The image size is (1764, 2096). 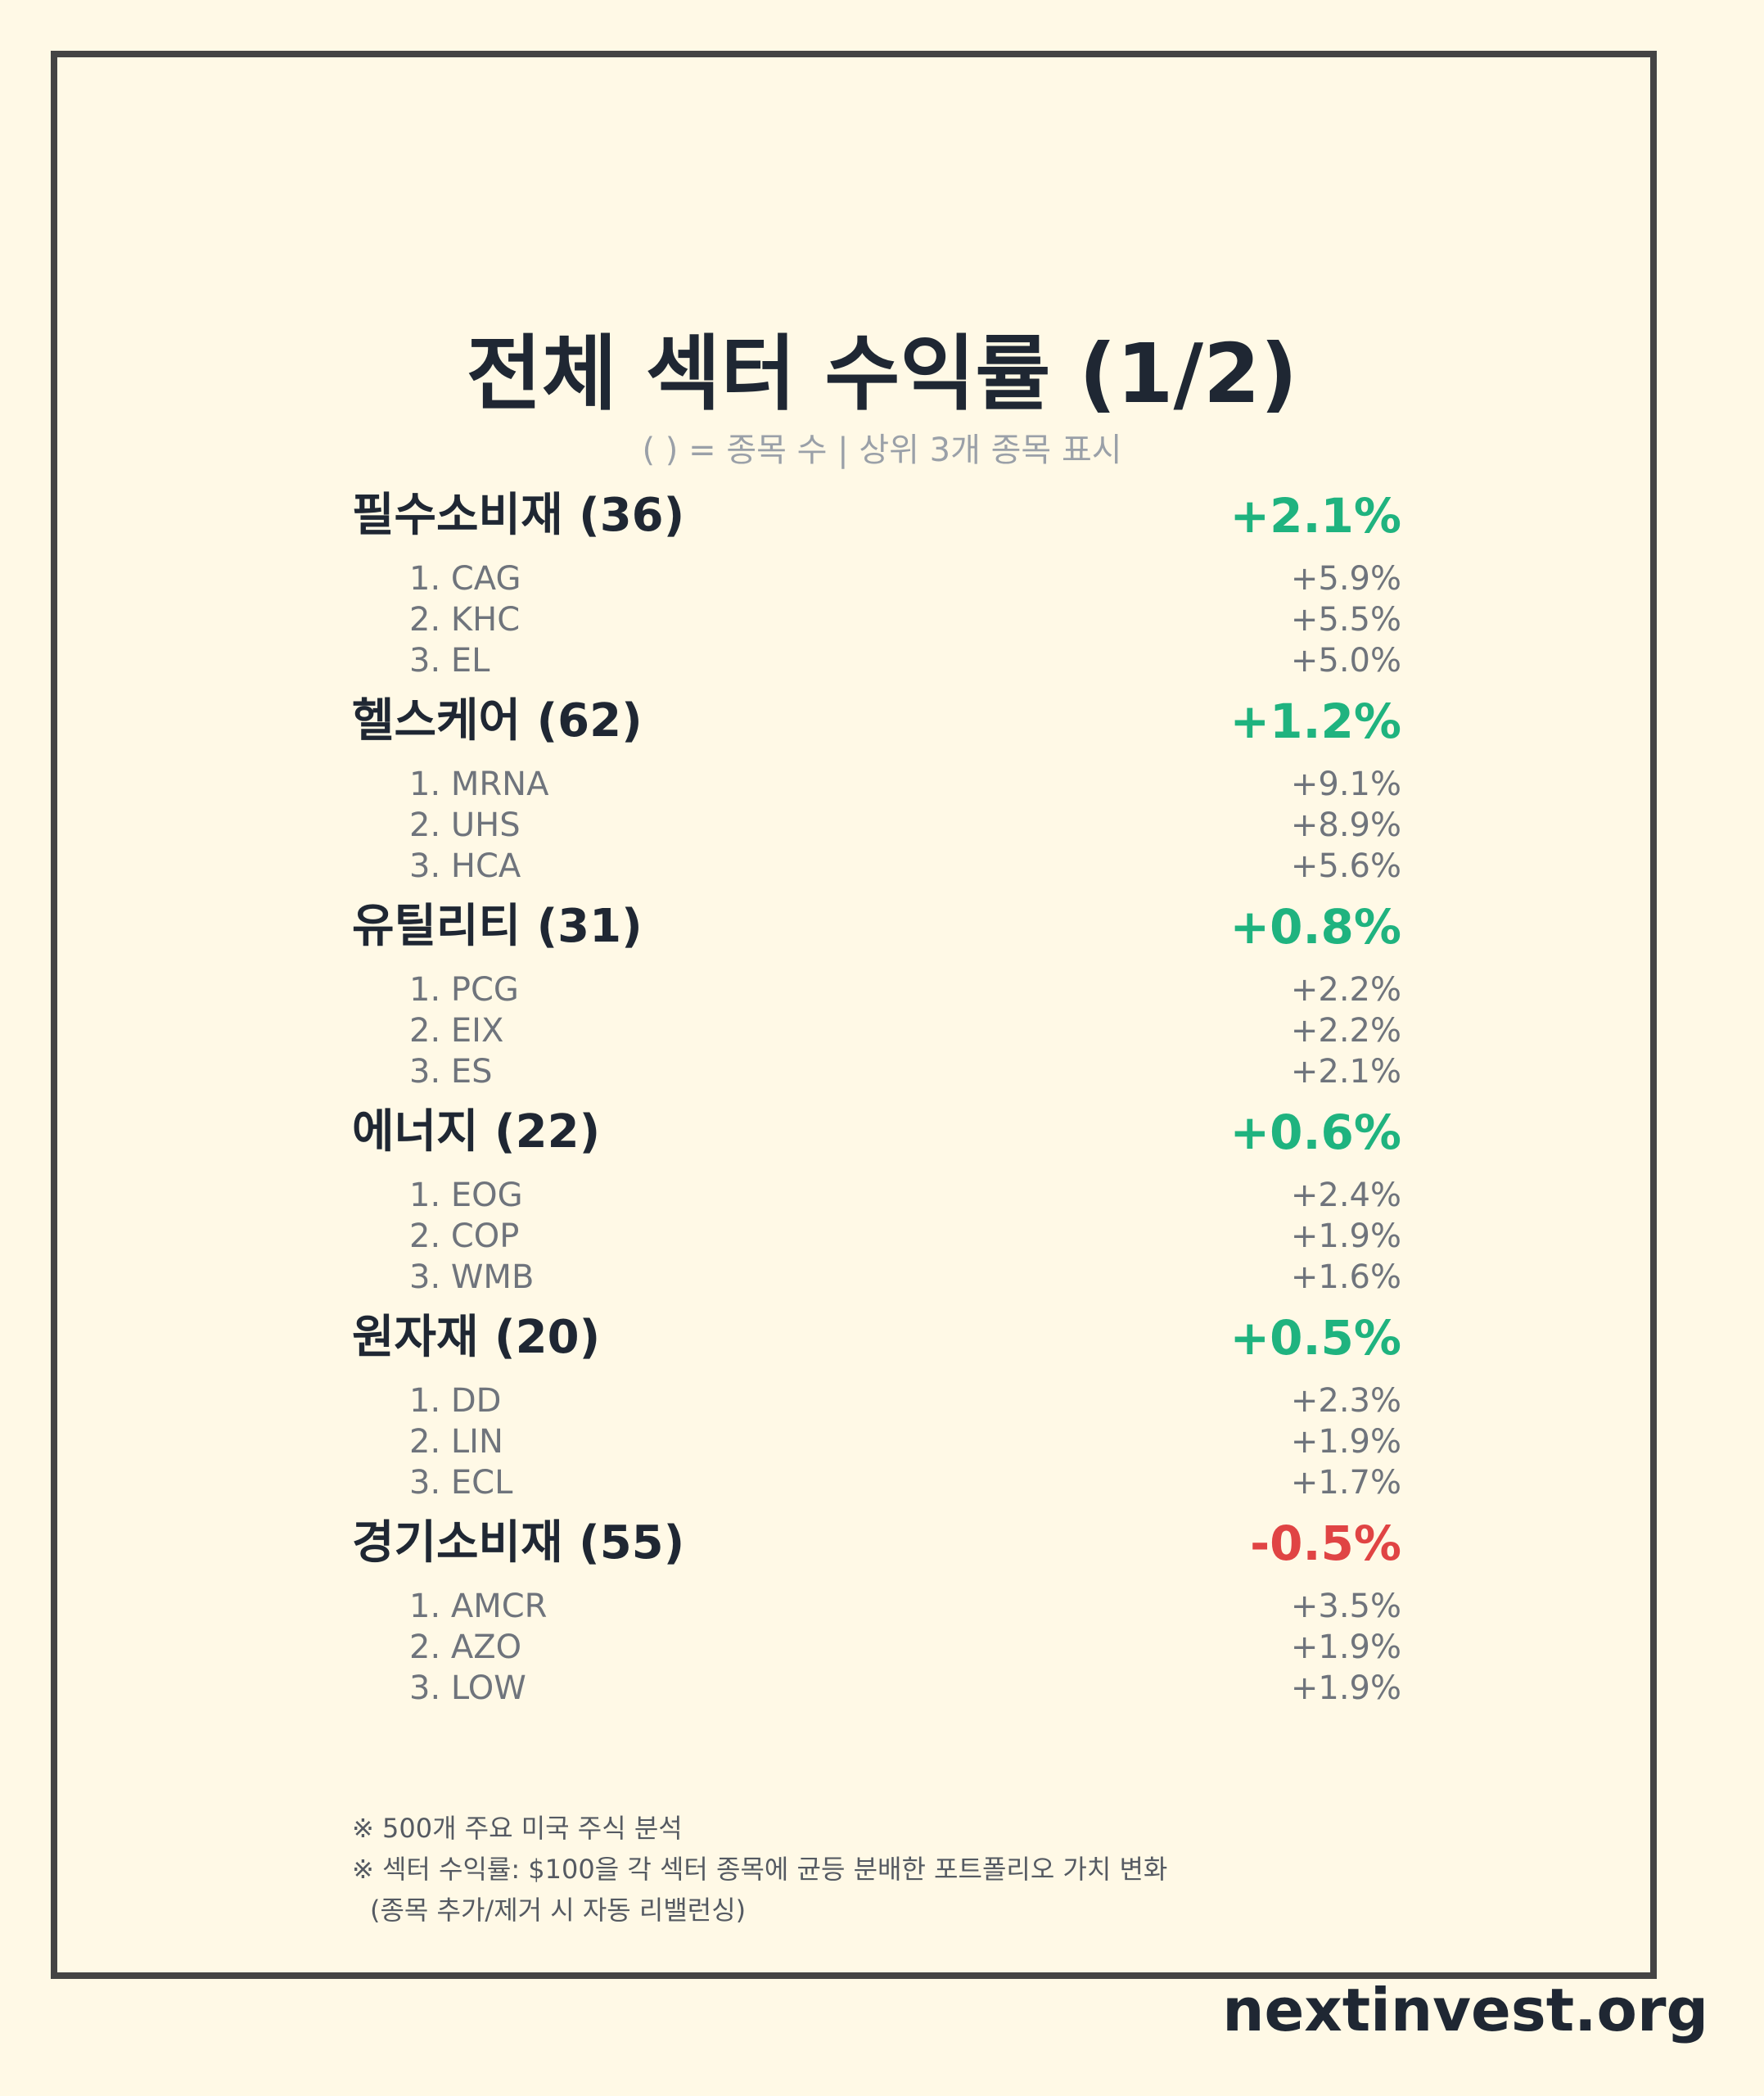 What do you see at coordinates (1315, 1338) in the screenshot?
I see `sector-return: +0.5%` at bounding box center [1315, 1338].